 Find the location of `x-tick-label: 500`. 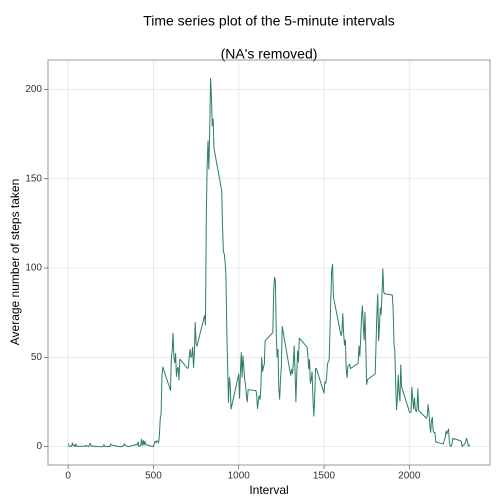

x-tick-label: 500 is located at coordinates (153, 476).